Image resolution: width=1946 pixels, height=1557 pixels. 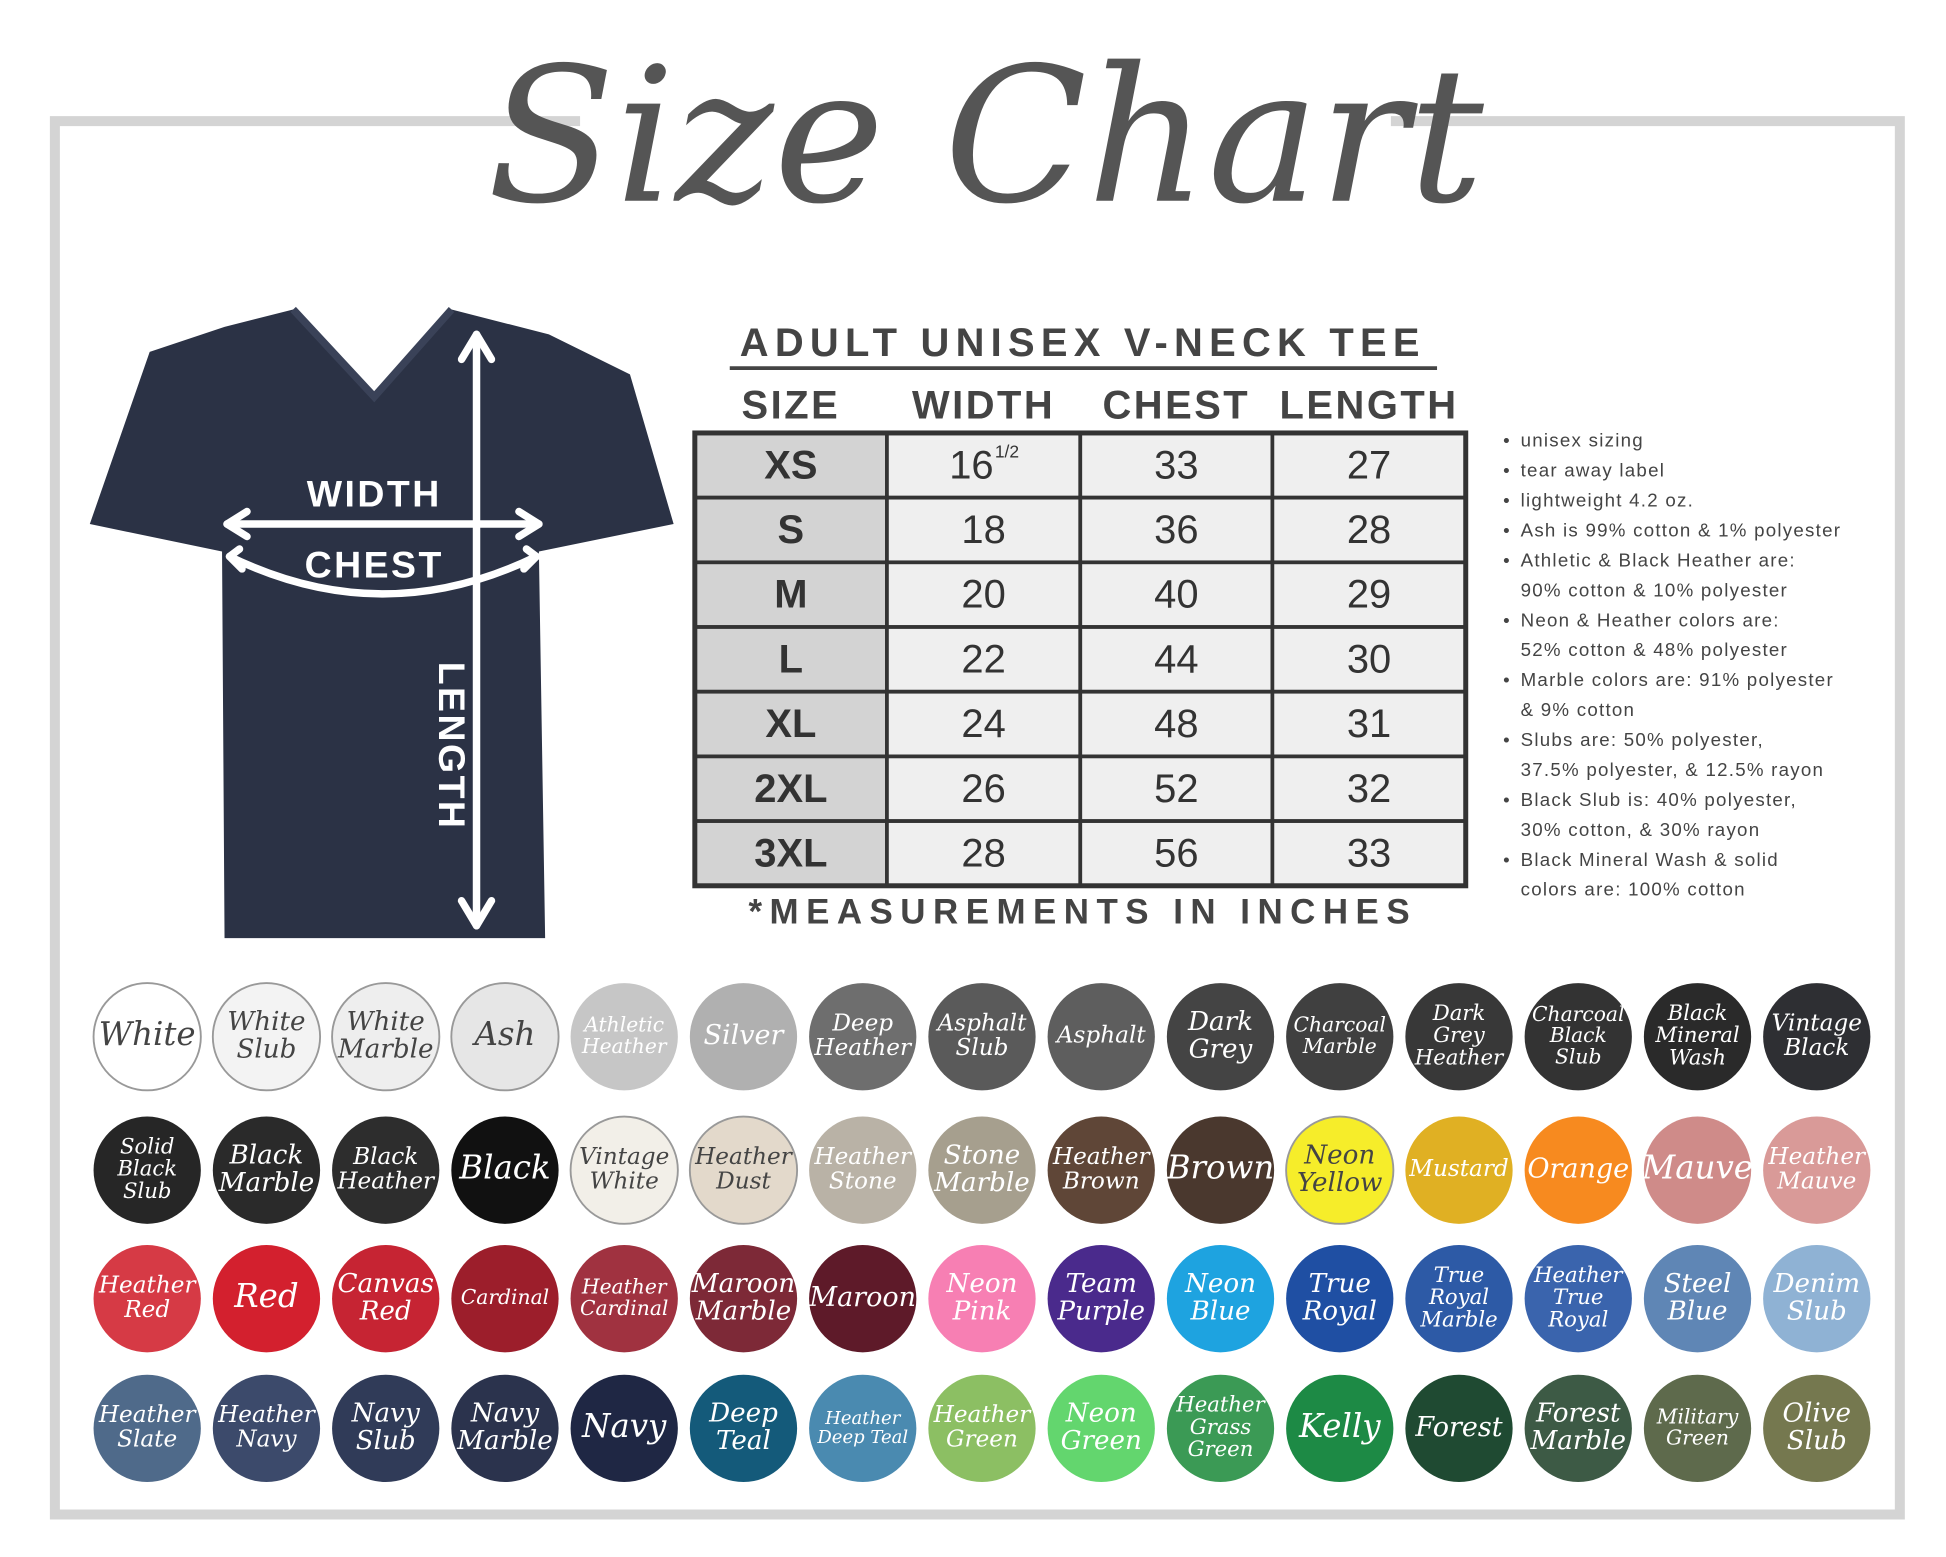 What do you see at coordinates (743, 1414) in the screenshot?
I see `swatch-label: Deep` at bounding box center [743, 1414].